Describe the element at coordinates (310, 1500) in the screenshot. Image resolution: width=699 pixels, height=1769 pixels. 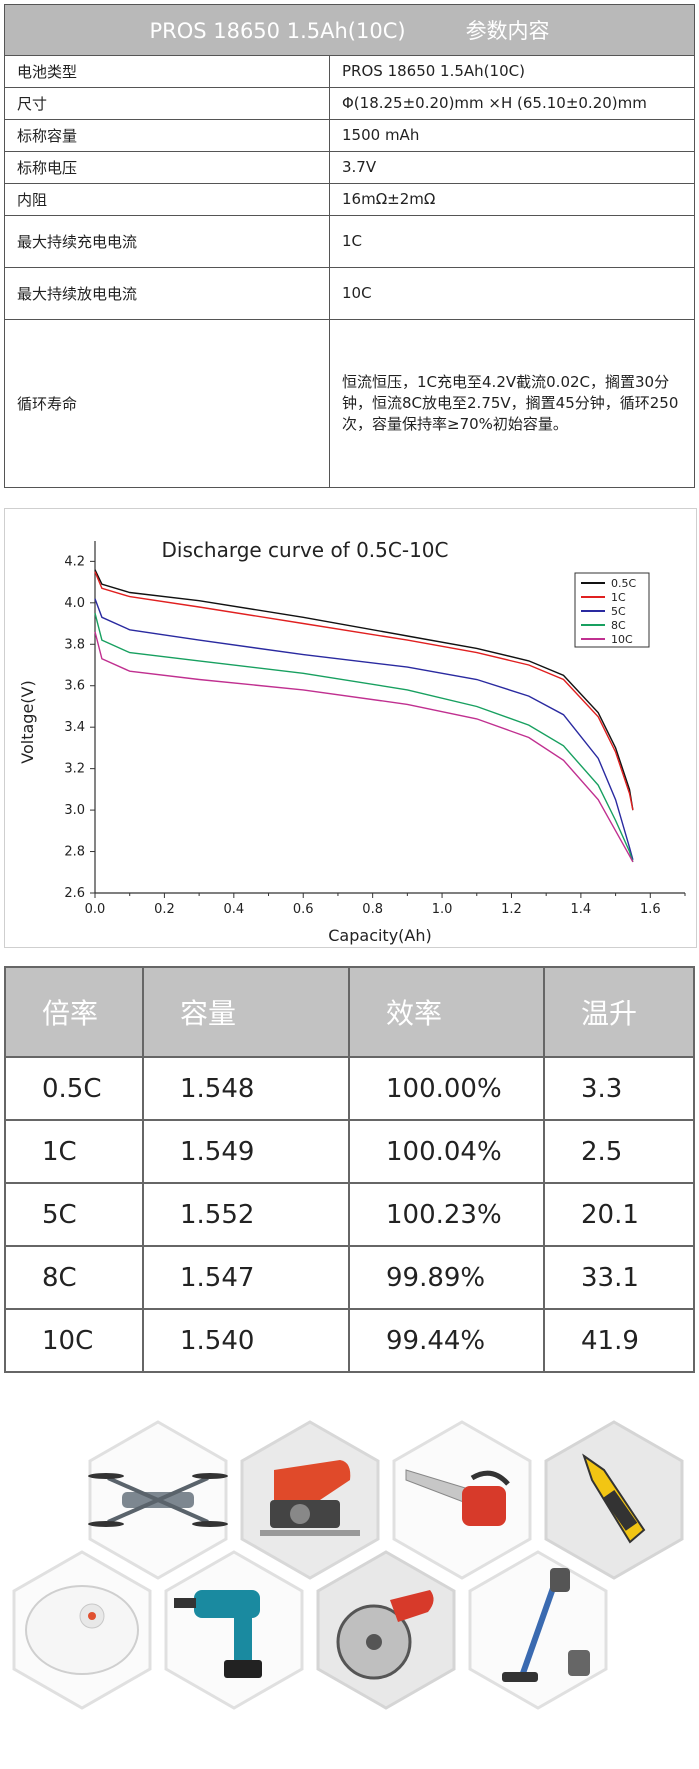
I see `jigsaw-icon` at that location.